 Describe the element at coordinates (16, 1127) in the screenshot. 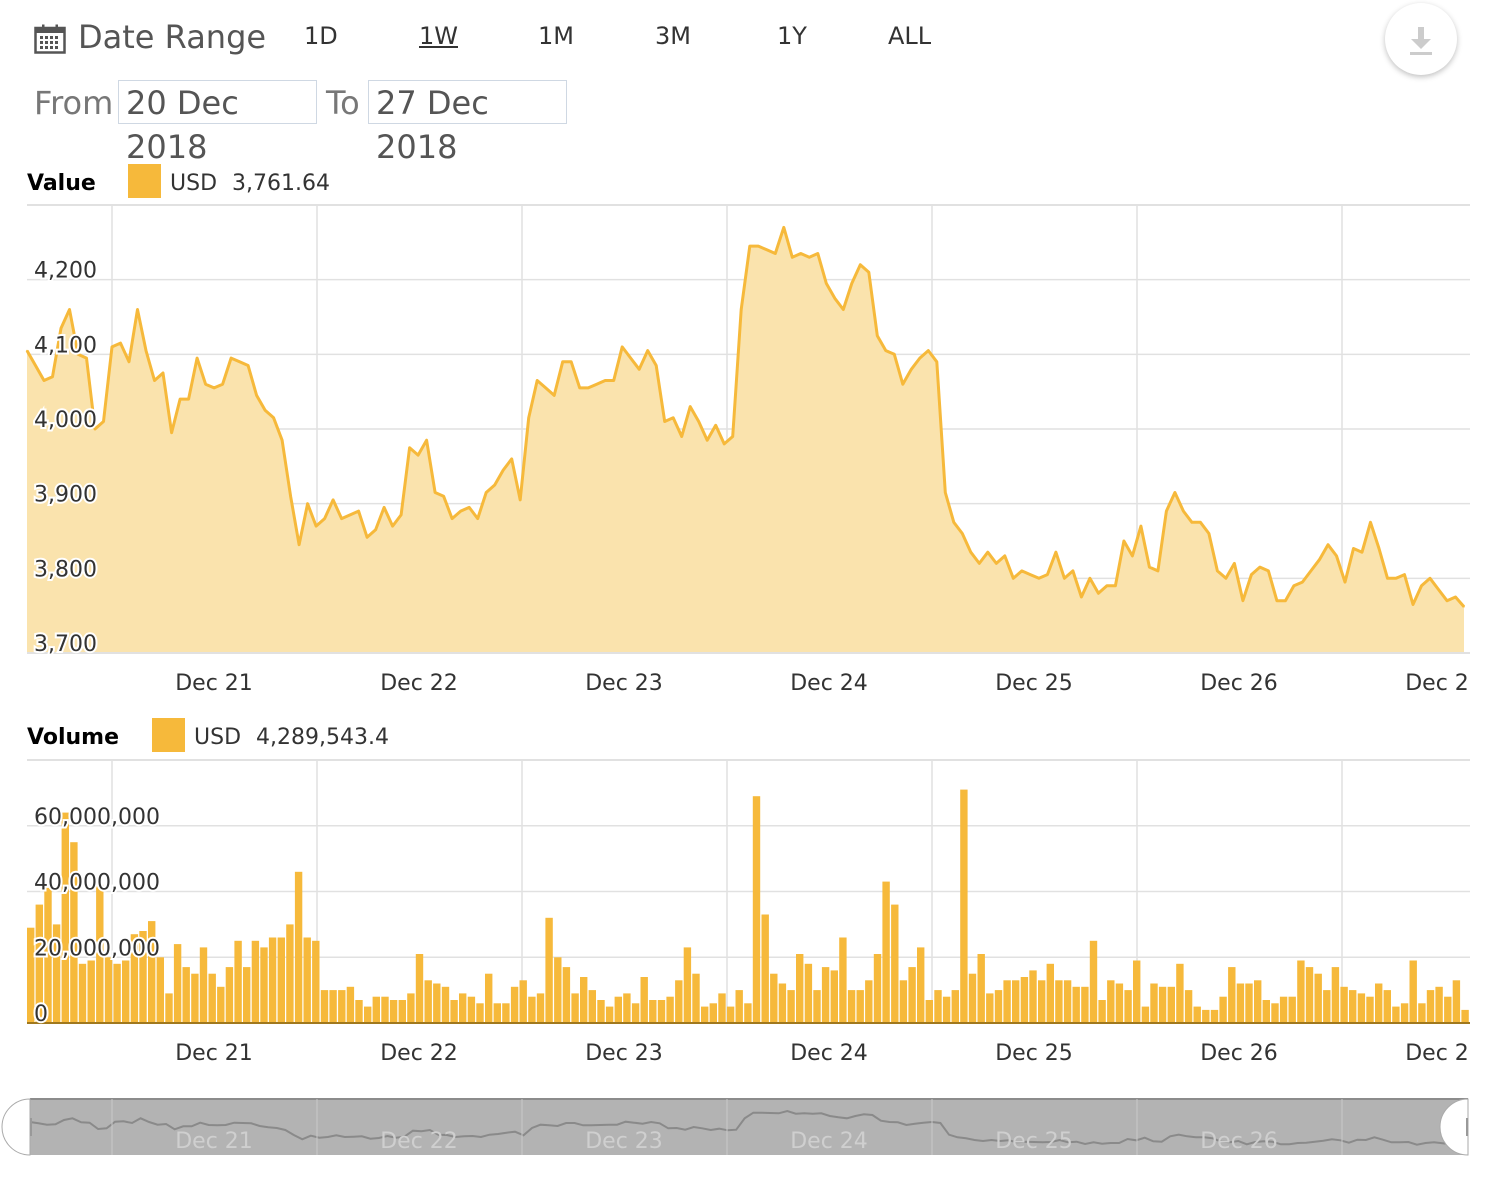

I see `navigator-left-handle` at that location.